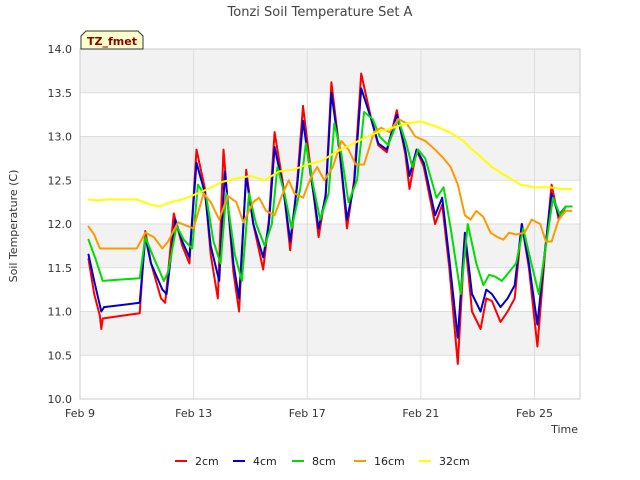 The width and height of the screenshot is (640, 480). I want to click on y-axis-label: Soil Temperature (C), so click(13, 226).